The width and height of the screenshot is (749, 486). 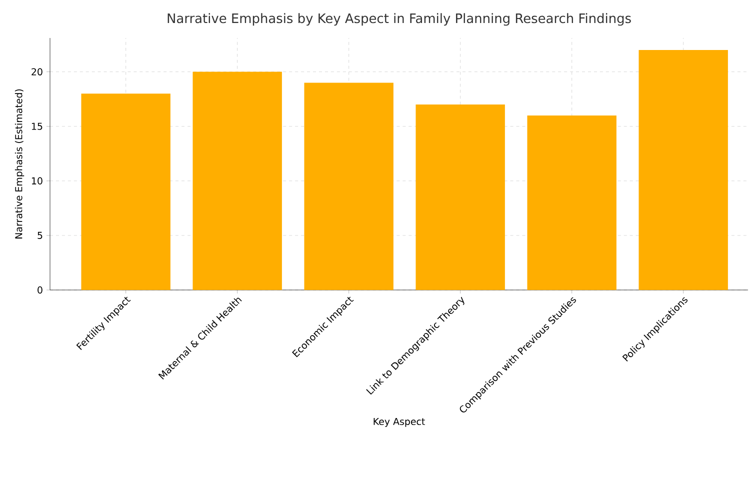 I want to click on x-axis-title: Key Aspect, so click(x=399, y=422).